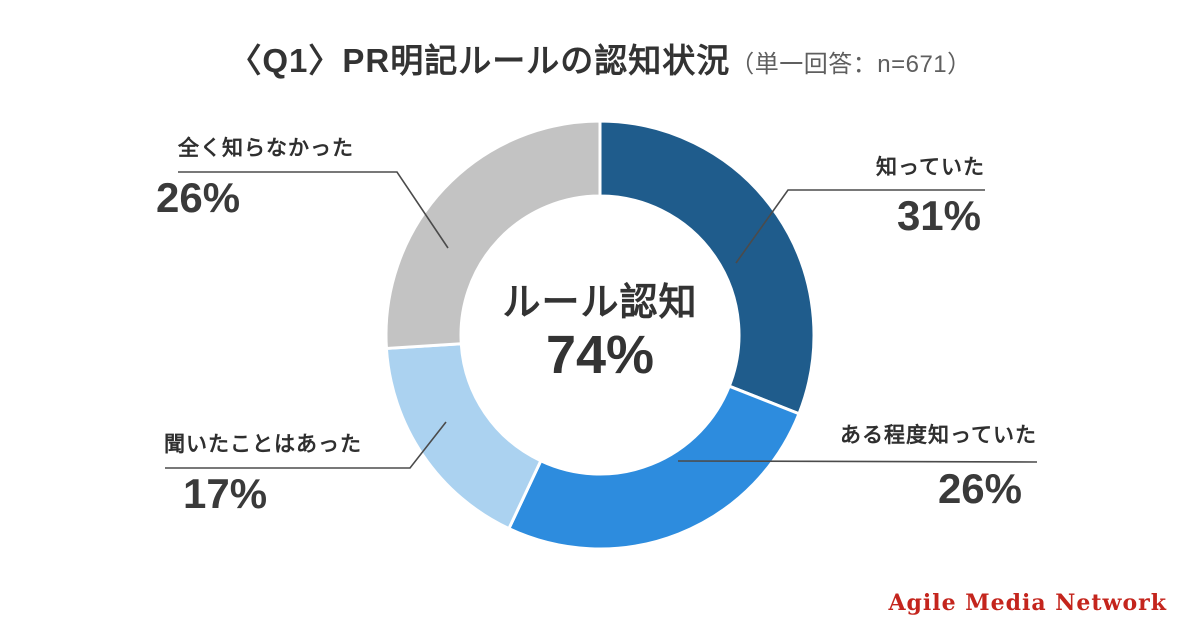 The image size is (1200, 630). Describe the element at coordinates (860, 226) in the screenshot. I see `leader-line-knew` at that location.